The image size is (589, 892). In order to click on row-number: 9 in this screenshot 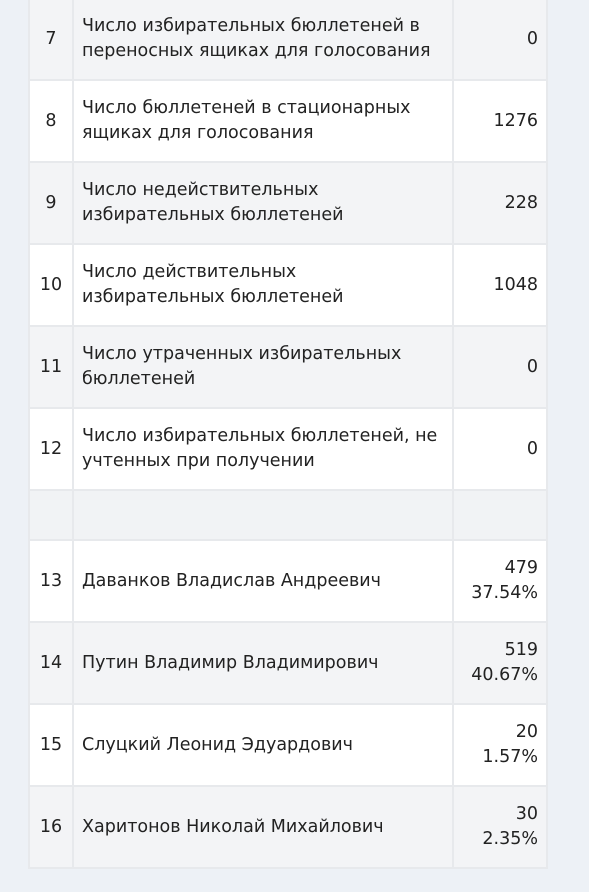, I will do `click(51, 203)`.